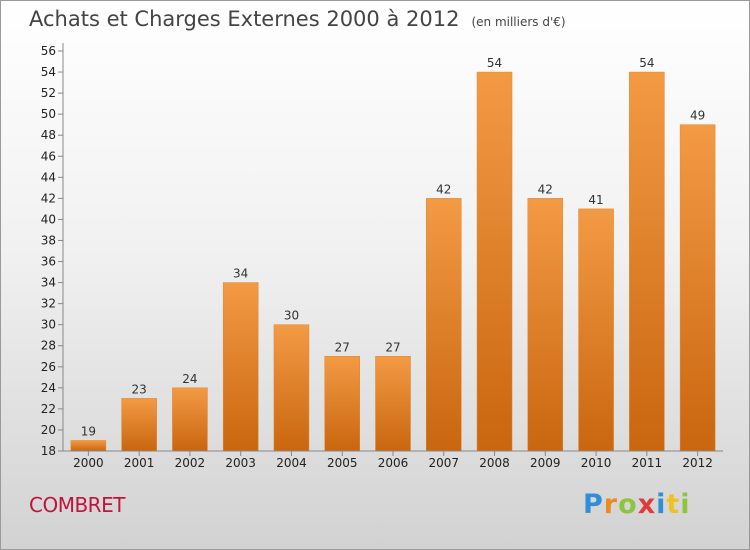  Describe the element at coordinates (48, 409) in the screenshot. I see `y-tick-label: 22` at that location.